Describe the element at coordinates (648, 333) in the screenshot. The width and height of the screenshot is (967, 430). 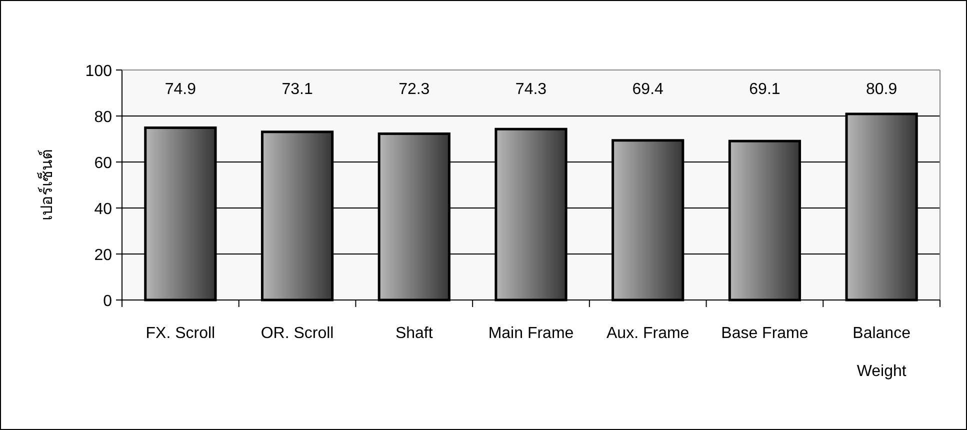
I see `x-tick-label: Aux. Frame` at that location.